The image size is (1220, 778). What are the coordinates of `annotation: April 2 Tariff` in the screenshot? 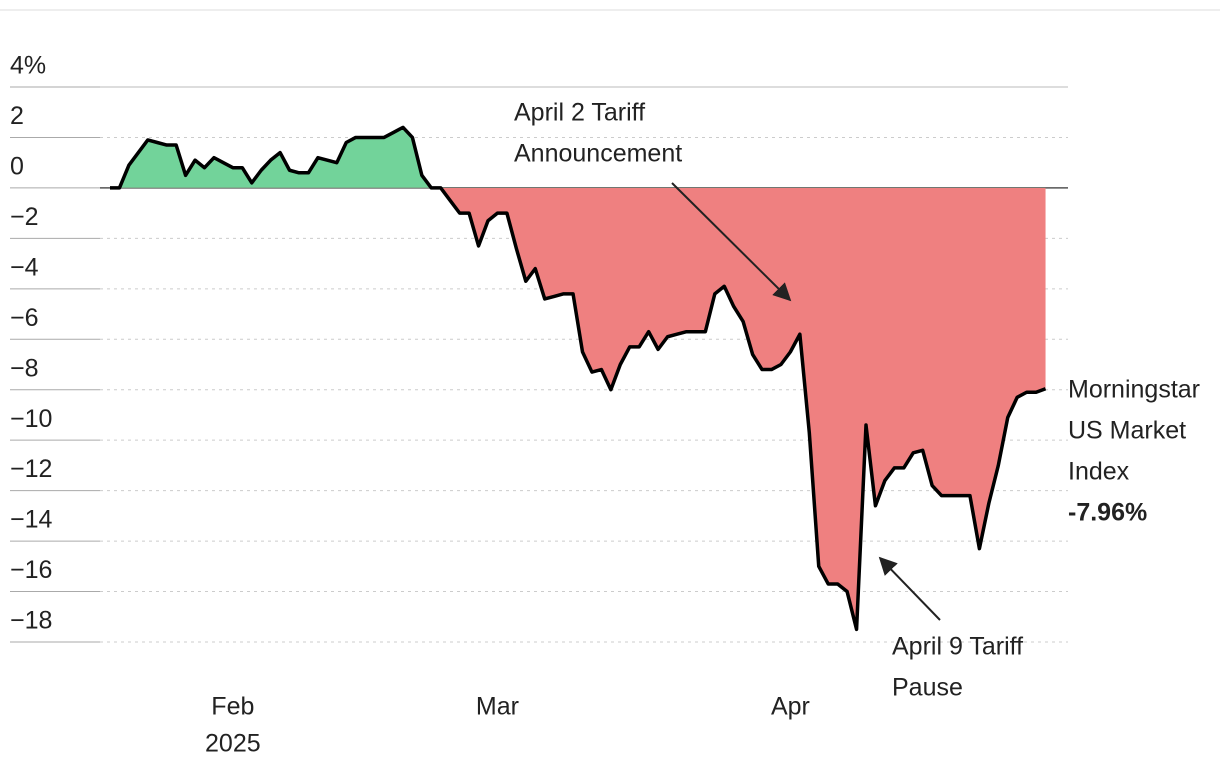 It's located at (579, 113).